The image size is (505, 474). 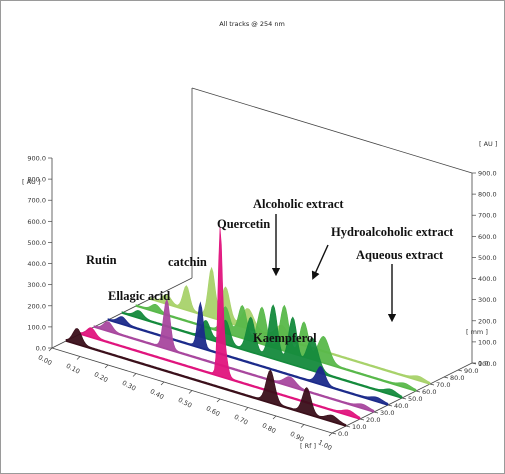 What do you see at coordinates (129, 386) in the screenshot?
I see `x-tick-label: 0.30` at bounding box center [129, 386].